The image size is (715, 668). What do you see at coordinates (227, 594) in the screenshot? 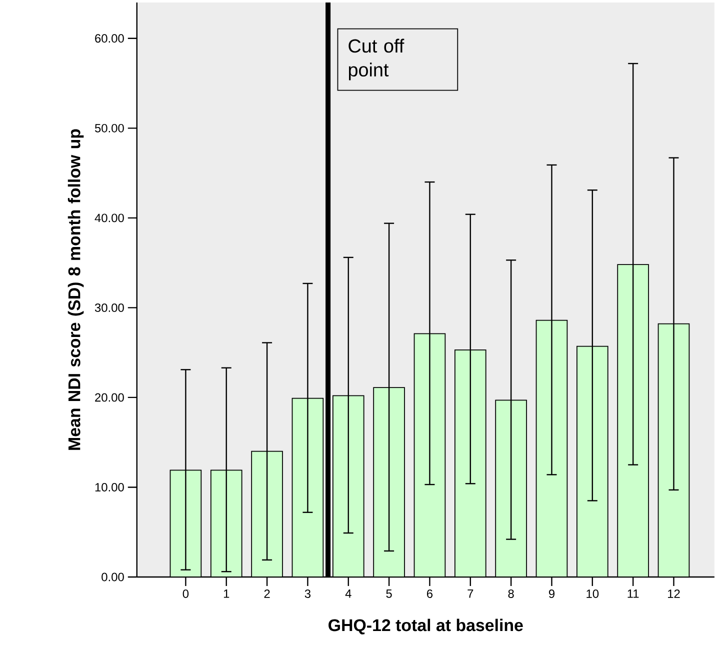
I see `x-tick-label: 1` at bounding box center [227, 594].